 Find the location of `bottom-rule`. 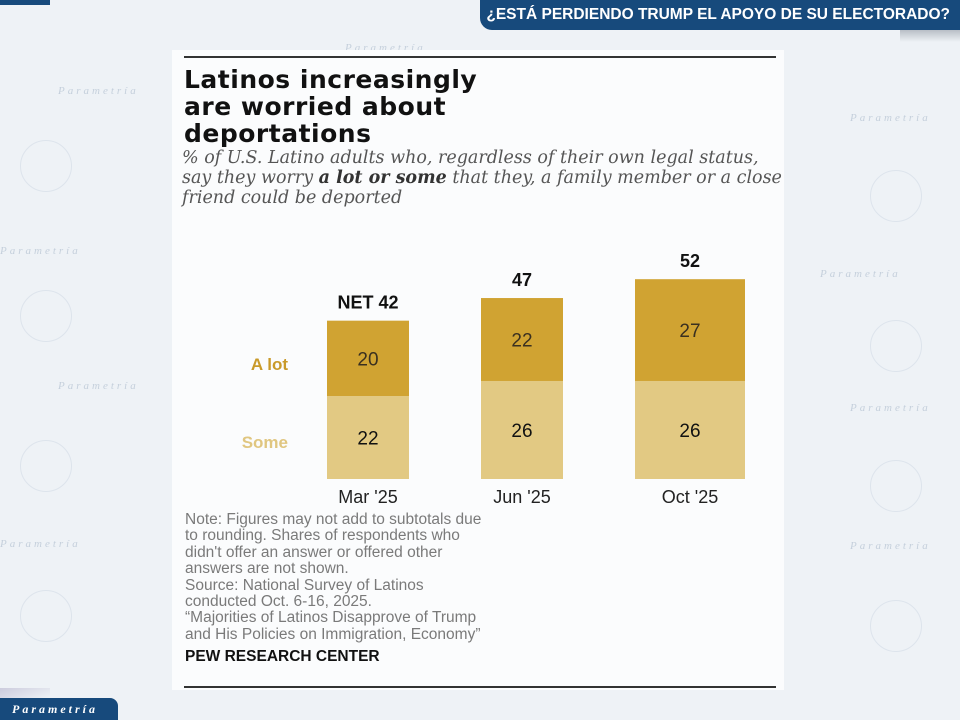

bottom-rule is located at coordinates (480, 687).